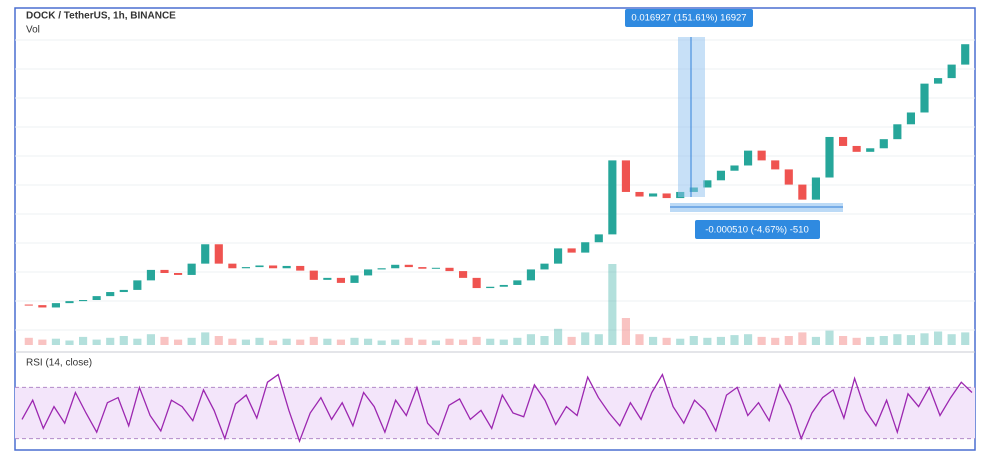  What do you see at coordinates (689, 18) in the screenshot?
I see `measure-label-bg` at bounding box center [689, 18].